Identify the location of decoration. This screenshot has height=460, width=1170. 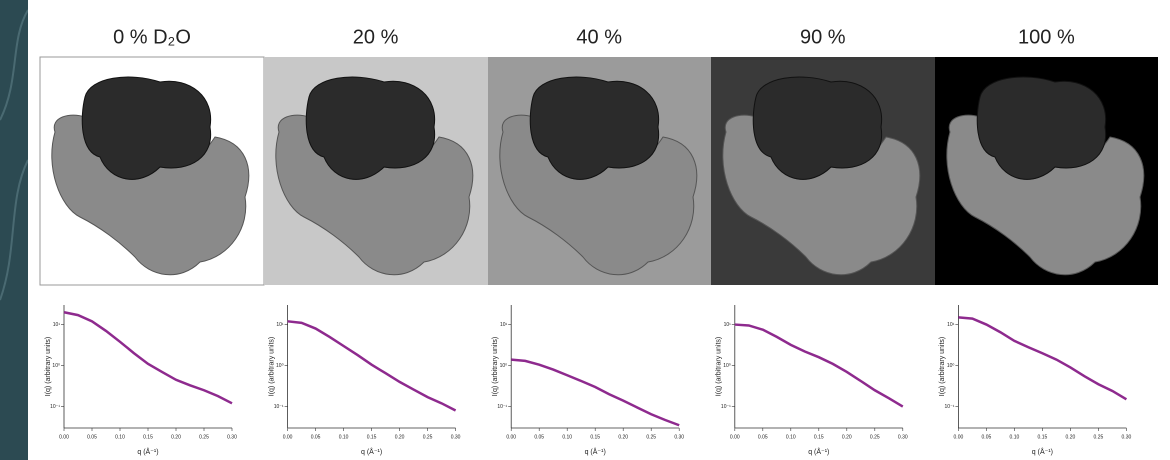
(14, 155).